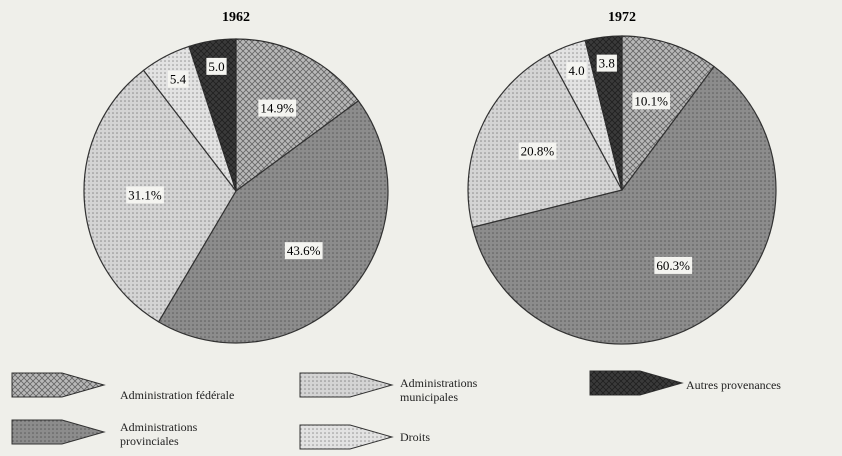  I want to click on legend-label: Administrations municipales, so click(439, 390).